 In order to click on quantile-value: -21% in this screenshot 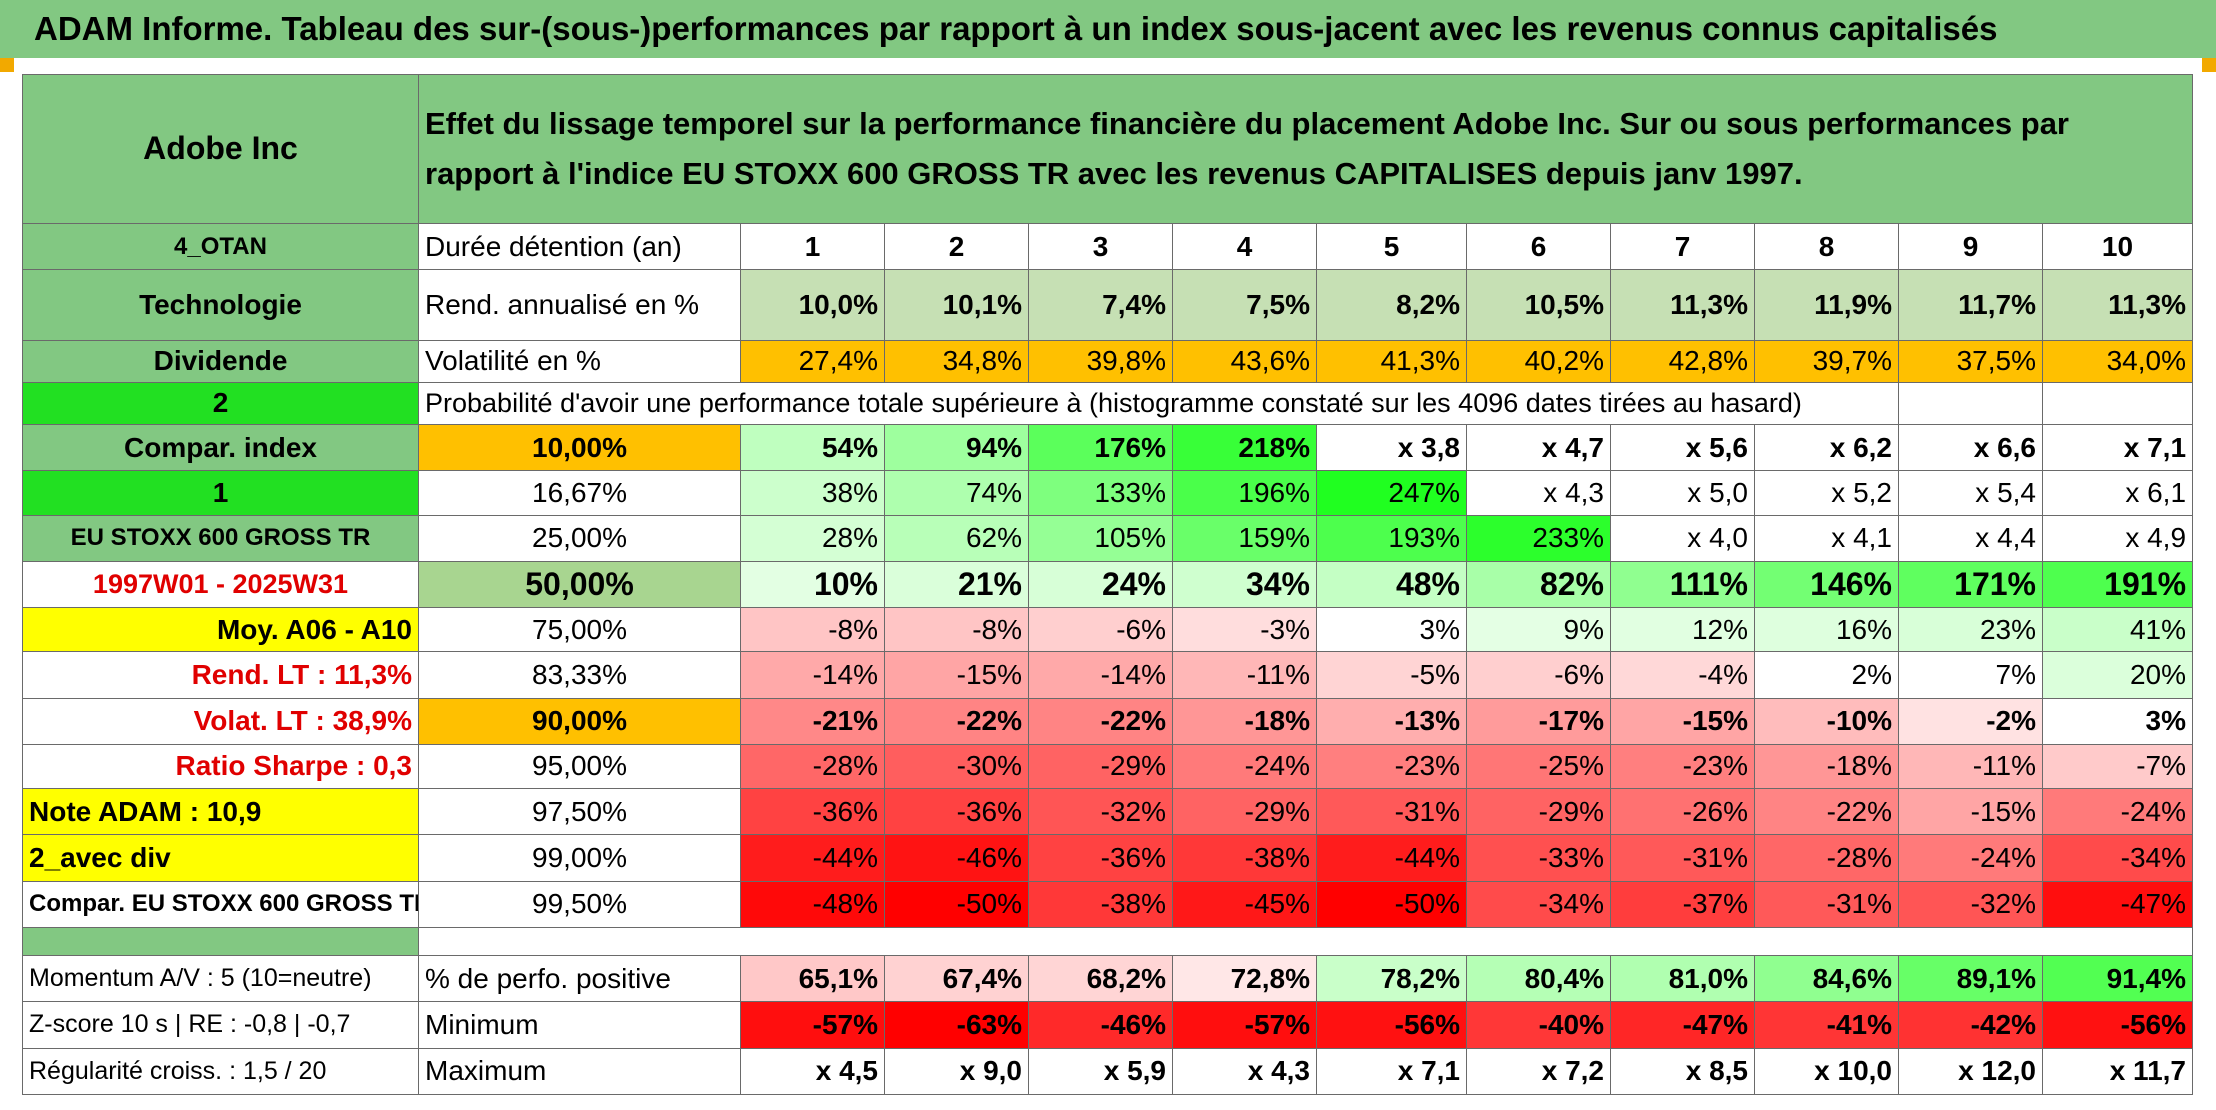, I will do `click(812, 721)`.